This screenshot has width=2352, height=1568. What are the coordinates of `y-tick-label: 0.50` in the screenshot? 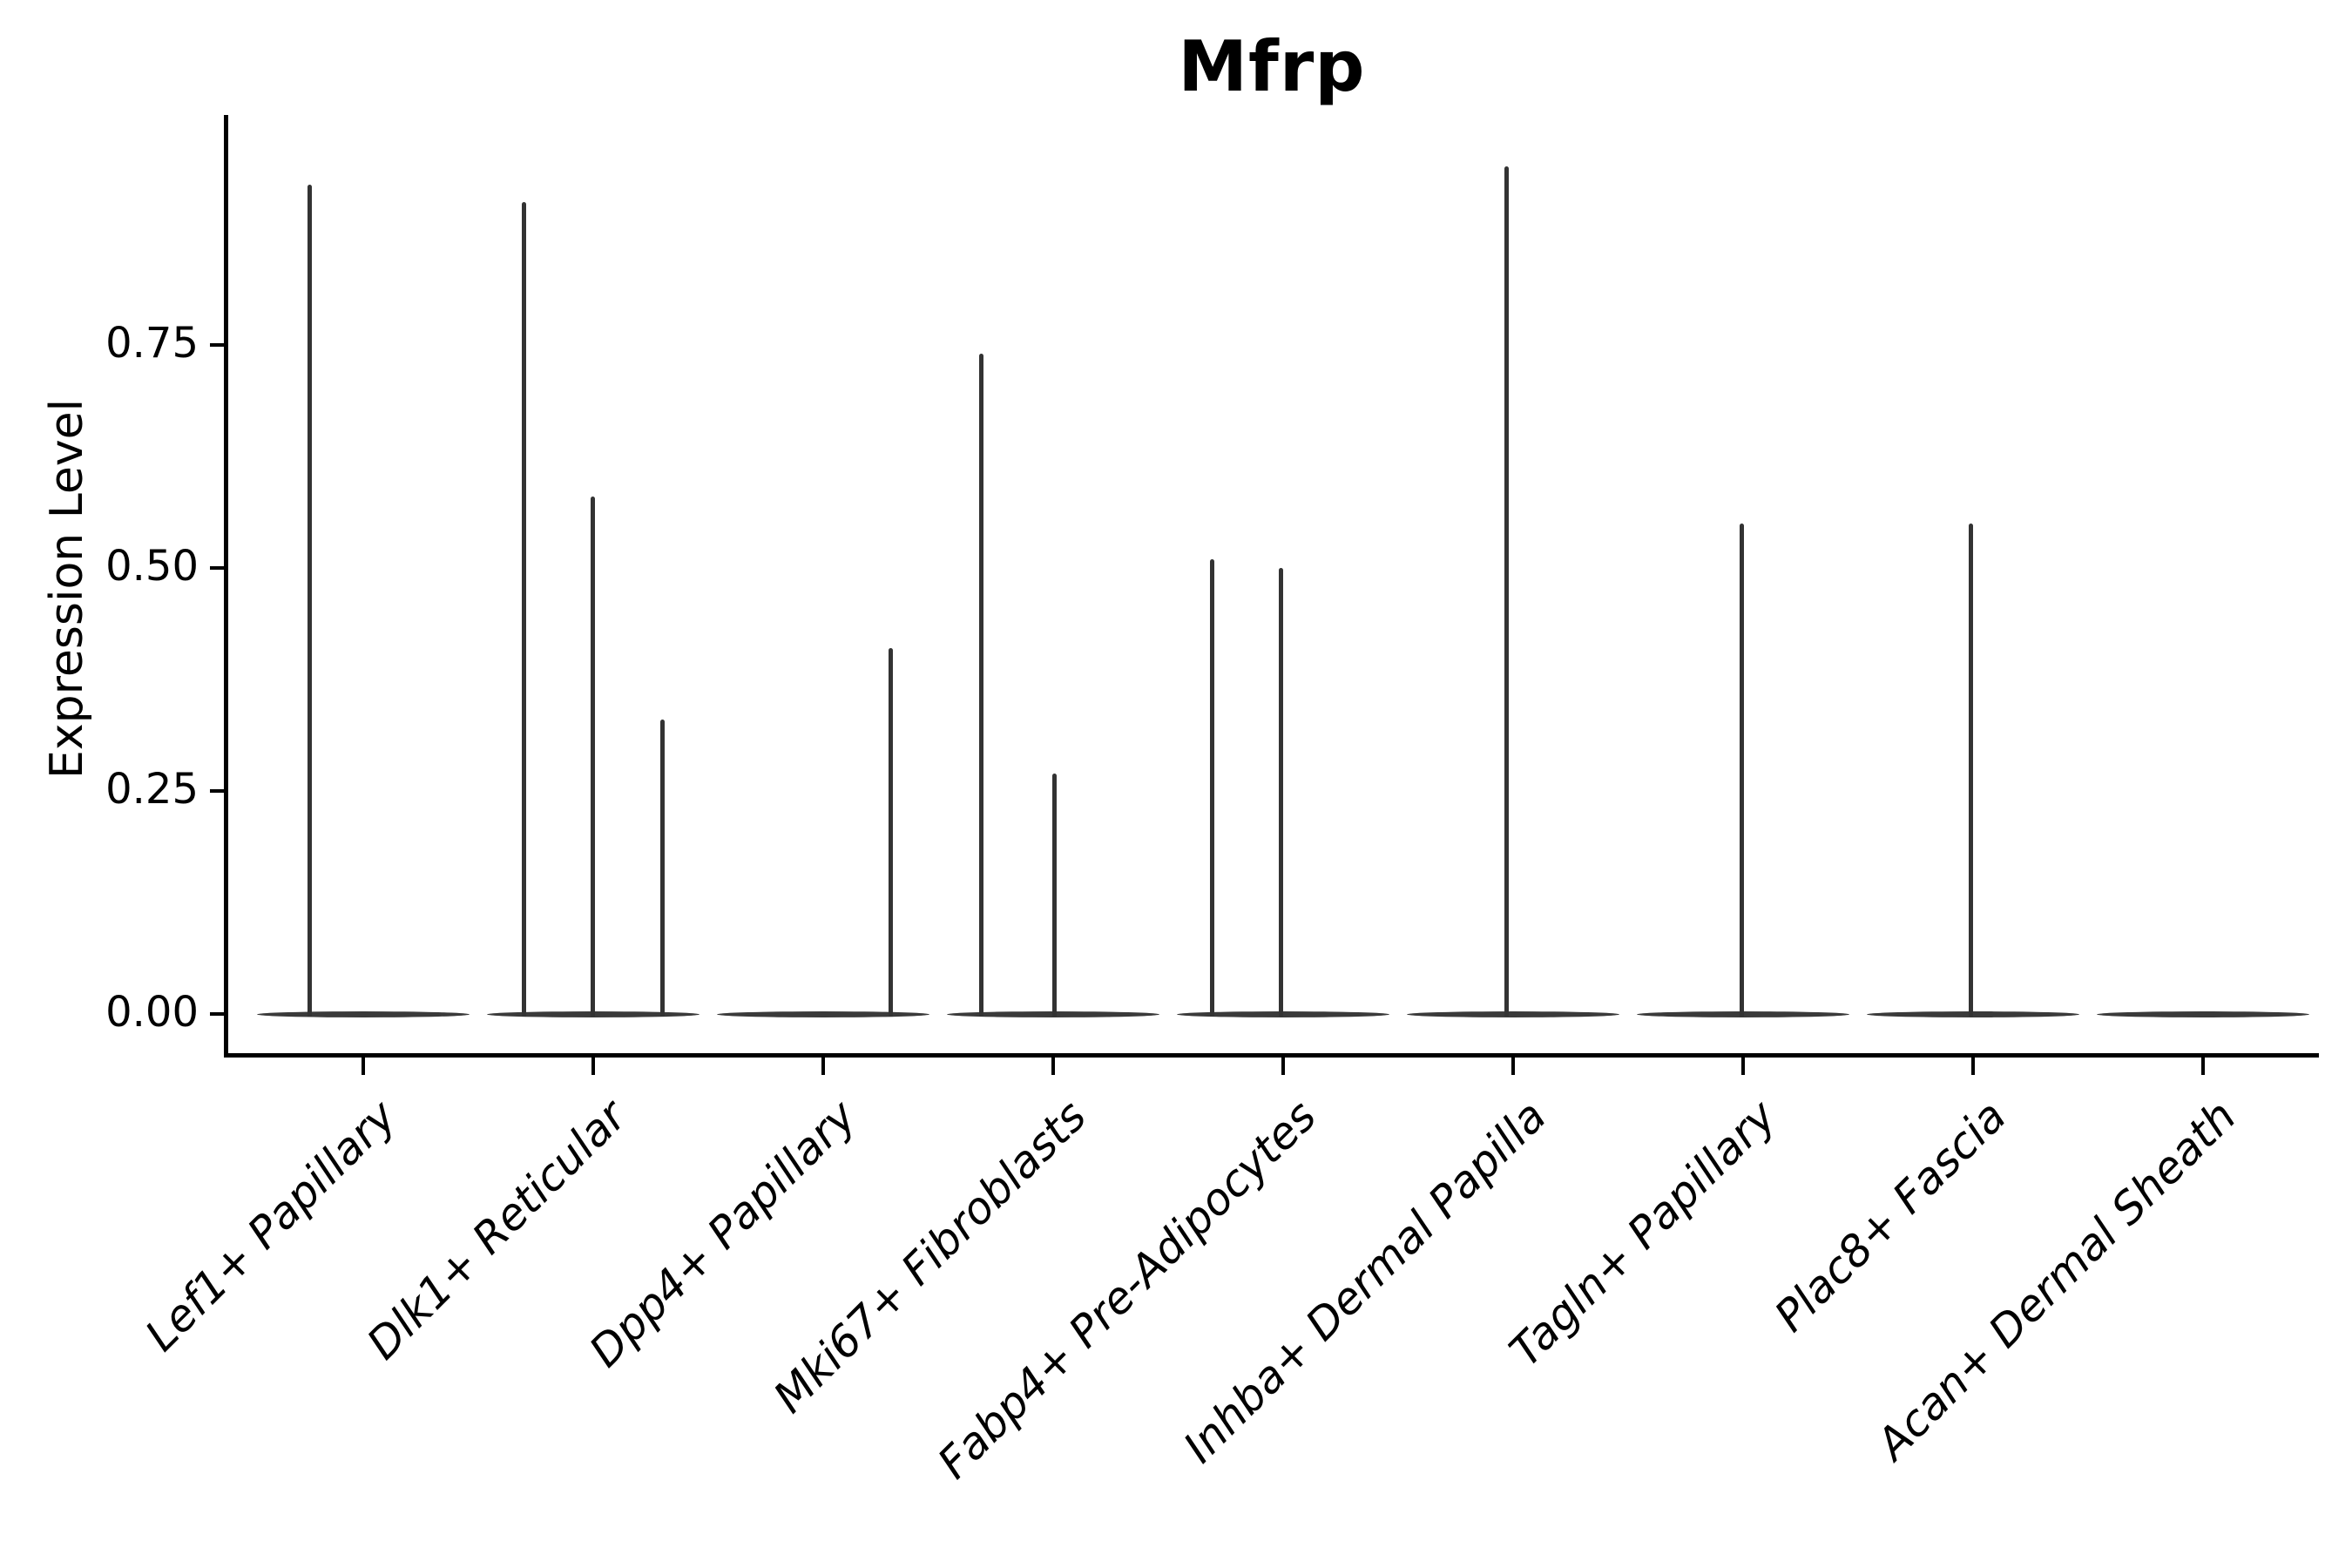 It's located at (152, 566).